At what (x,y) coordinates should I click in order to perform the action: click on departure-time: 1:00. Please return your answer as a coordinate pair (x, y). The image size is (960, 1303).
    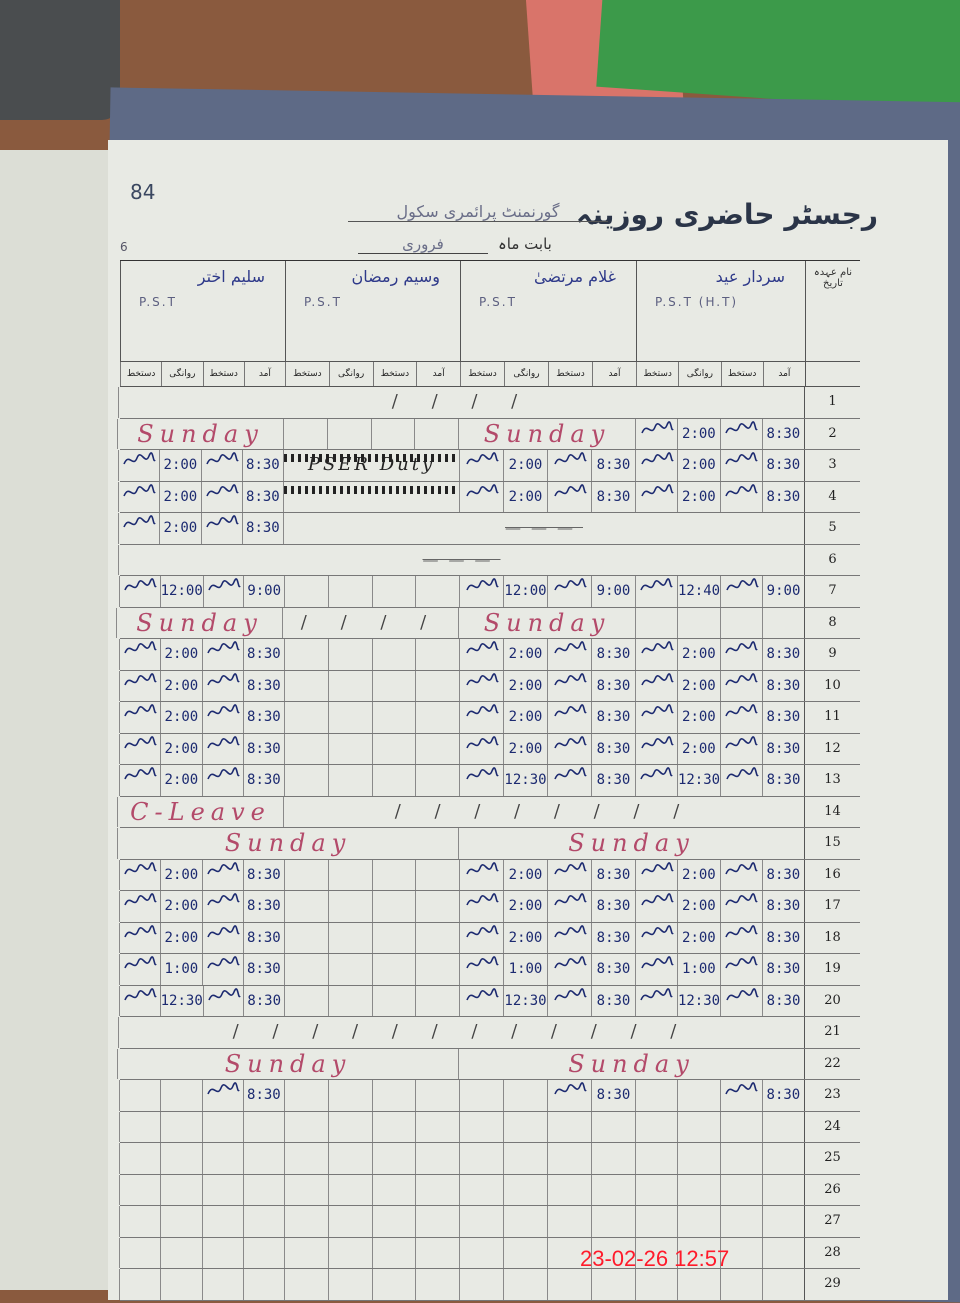
    Looking at the image, I should click on (698, 969).